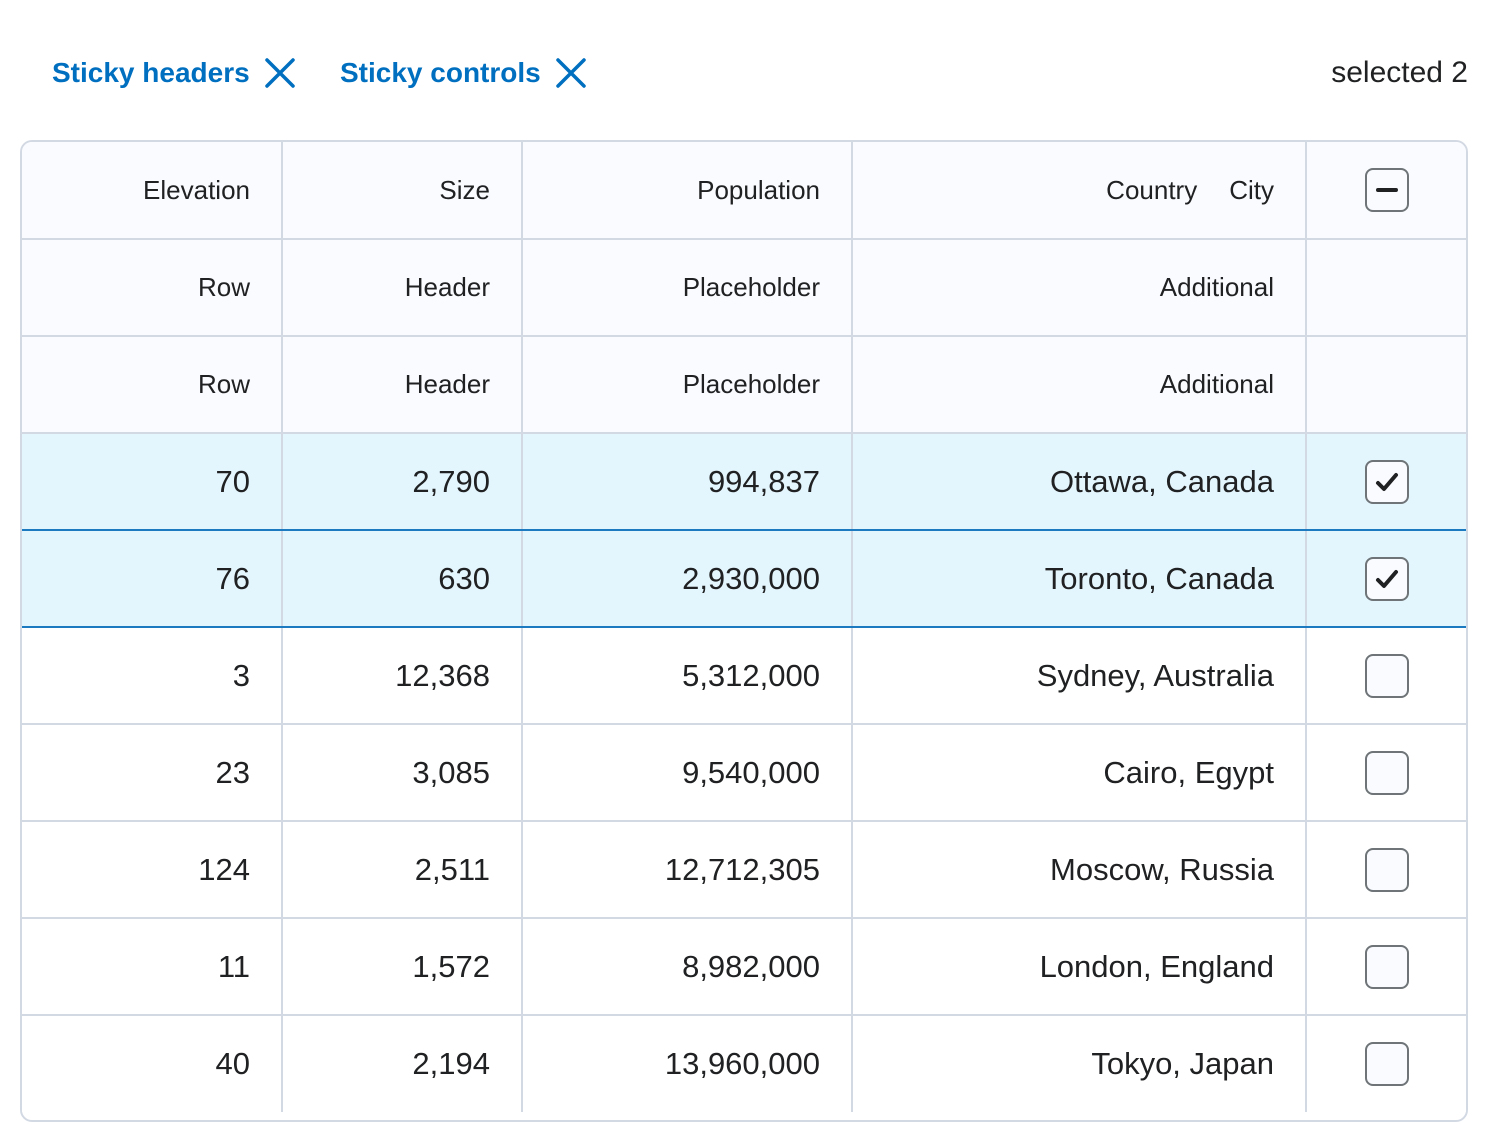 Image resolution: width=1488 pixels, height=1142 pixels. I want to click on table-row: 3 12,368 5,312,000 Sydney, Australia, so click(744, 676).